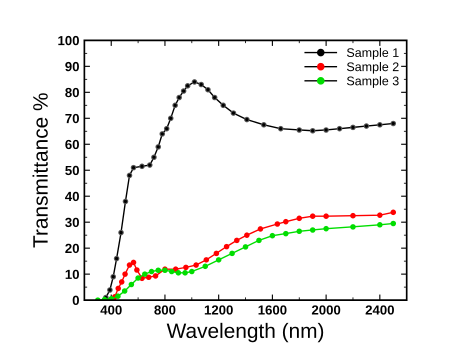  Describe the element at coordinates (72, 145) in the screenshot. I see `y-tick-label: 60` at that location.